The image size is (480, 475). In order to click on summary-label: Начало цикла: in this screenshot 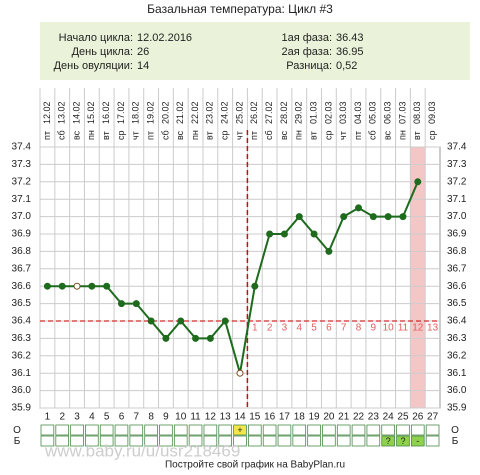, I will do `click(96, 38)`.